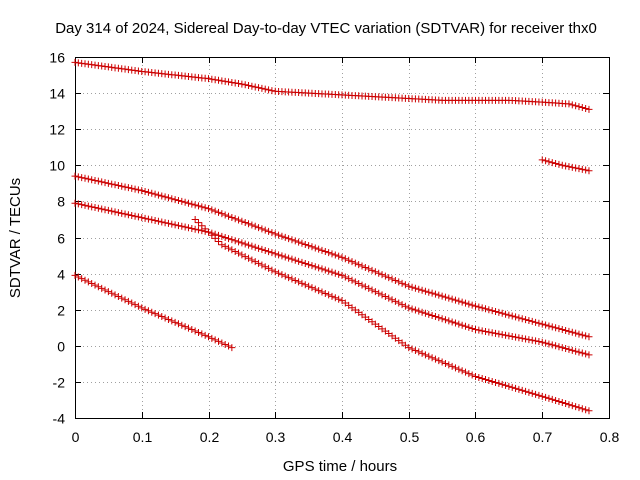  I want to click on y-tick-label: 0, so click(61, 347).